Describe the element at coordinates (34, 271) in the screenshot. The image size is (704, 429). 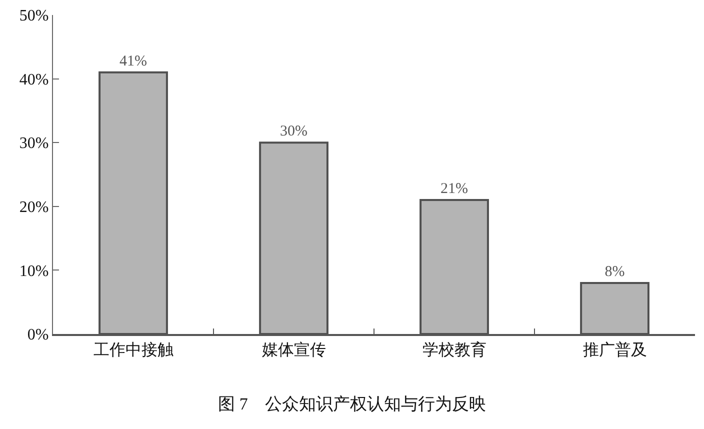
I see `y-tick-label: 10%` at that location.